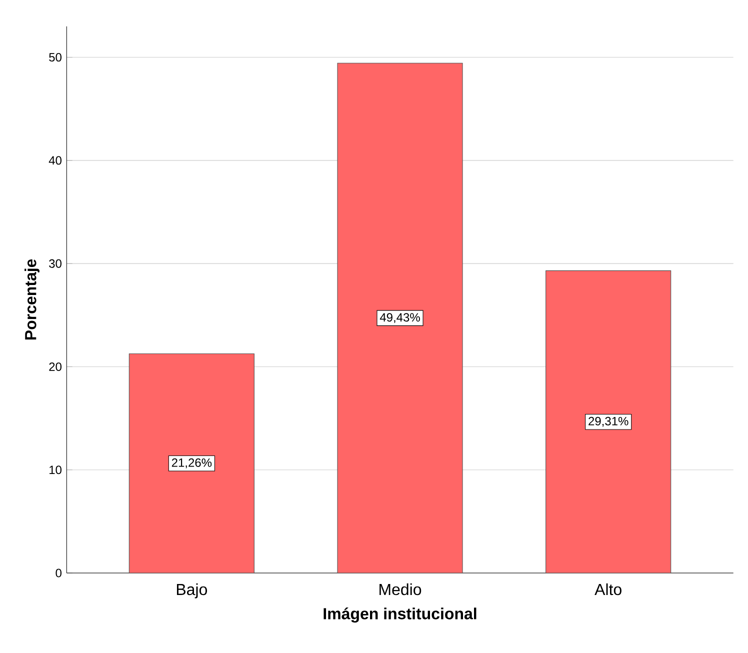 The height and width of the screenshot is (653, 748). What do you see at coordinates (191, 590) in the screenshot?
I see `x-tick-label: Bajo` at bounding box center [191, 590].